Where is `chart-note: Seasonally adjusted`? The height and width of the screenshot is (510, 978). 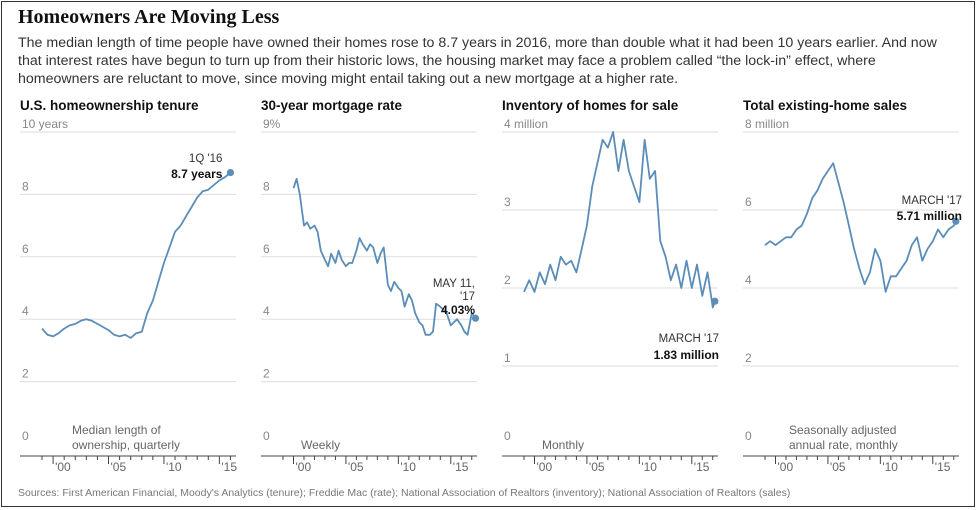
chart-note: Seasonally adjusted is located at coordinates (842, 430).